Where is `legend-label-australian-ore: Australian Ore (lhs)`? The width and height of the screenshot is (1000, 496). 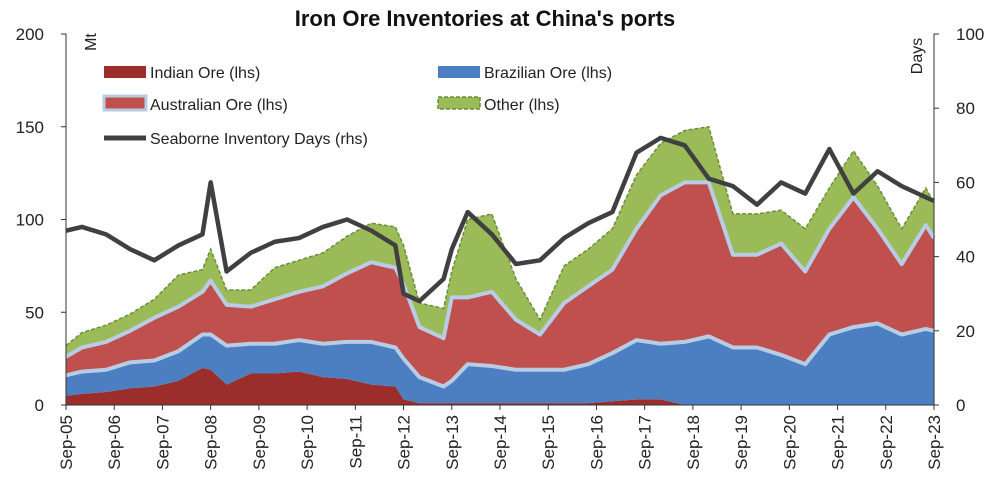
legend-label-australian-ore: Australian Ore (lhs) is located at coordinates (219, 105).